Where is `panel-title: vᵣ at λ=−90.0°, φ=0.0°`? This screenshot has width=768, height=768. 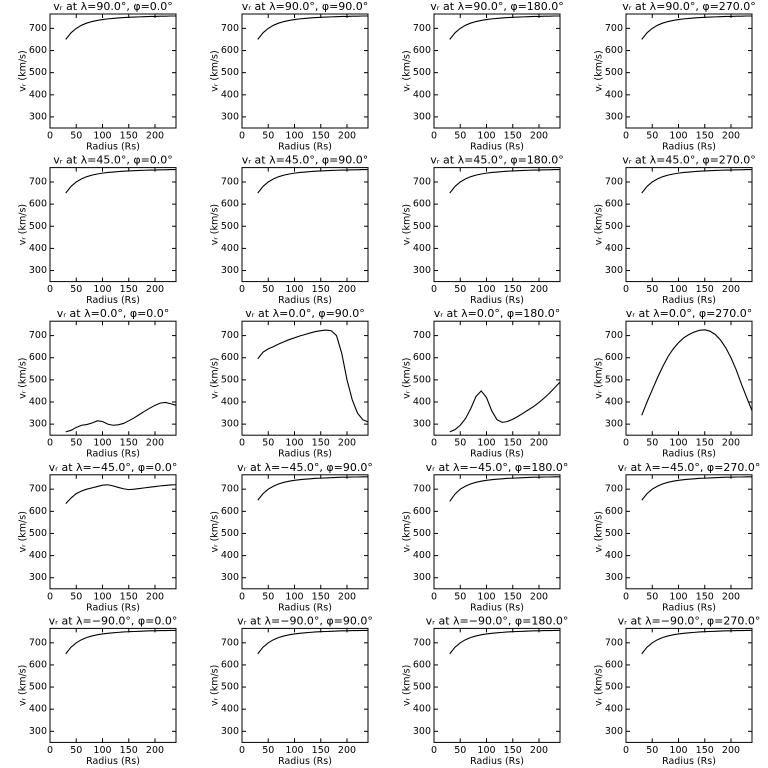
panel-title: vᵣ at λ=−90.0°, φ=0.0° is located at coordinates (113, 620).